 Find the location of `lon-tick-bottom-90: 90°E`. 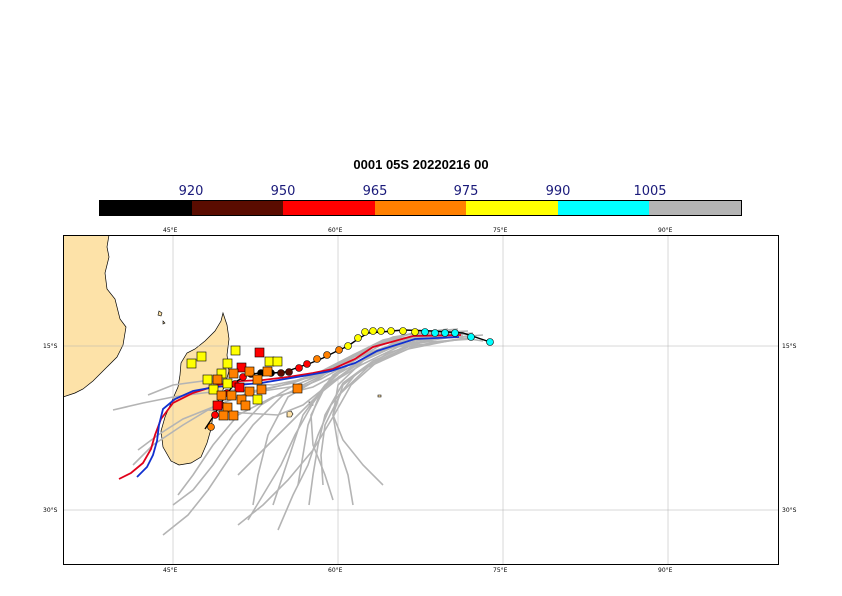

lon-tick-bottom-90: 90°E is located at coordinates (665, 570).